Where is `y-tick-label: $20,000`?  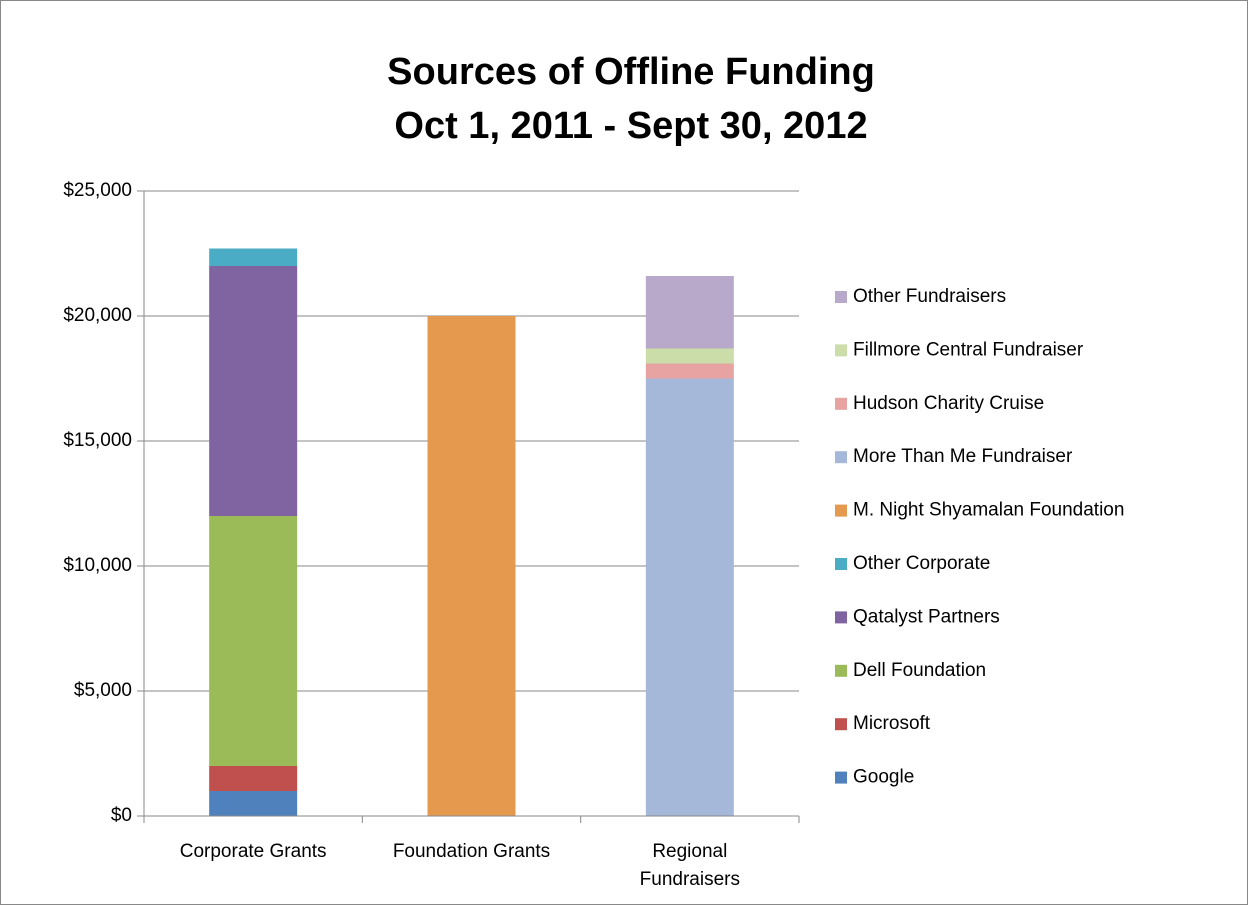 y-tick-label: $20,000 is located at coordinates (97, 315).